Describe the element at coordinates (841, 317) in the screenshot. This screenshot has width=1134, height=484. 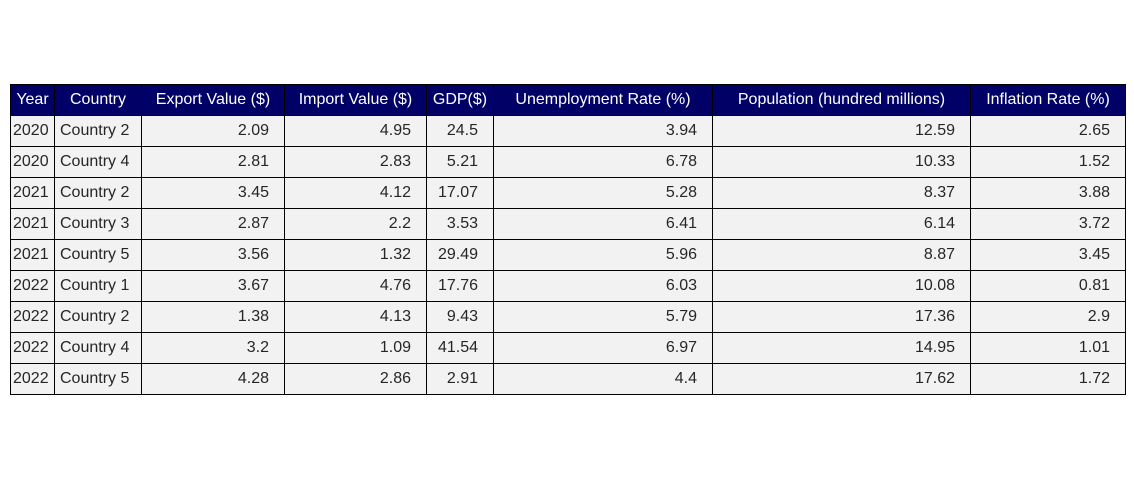
I see `cell-population-hundred-millions: 17.36` at that location.